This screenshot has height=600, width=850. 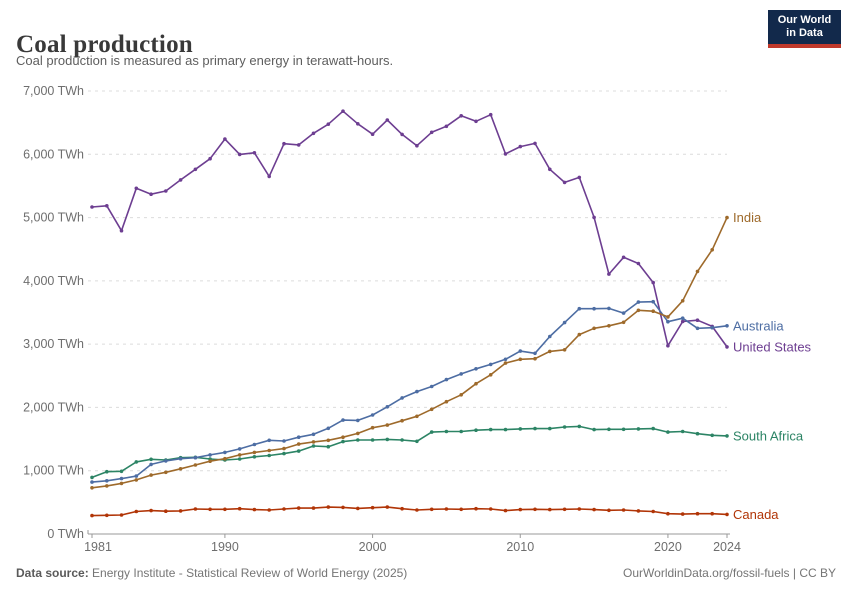 I want to click on owid-url-link: OurWorldinData.org/fossil-fuels | CC BY, so click(x=729, y=573).